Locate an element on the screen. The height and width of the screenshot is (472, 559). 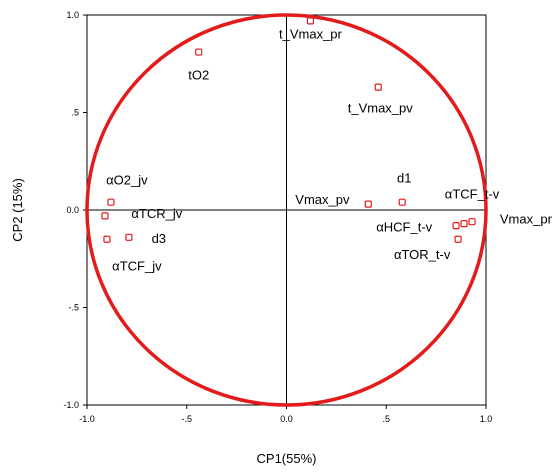
y-tick-label: .5 is located at coordinates (75, 113).